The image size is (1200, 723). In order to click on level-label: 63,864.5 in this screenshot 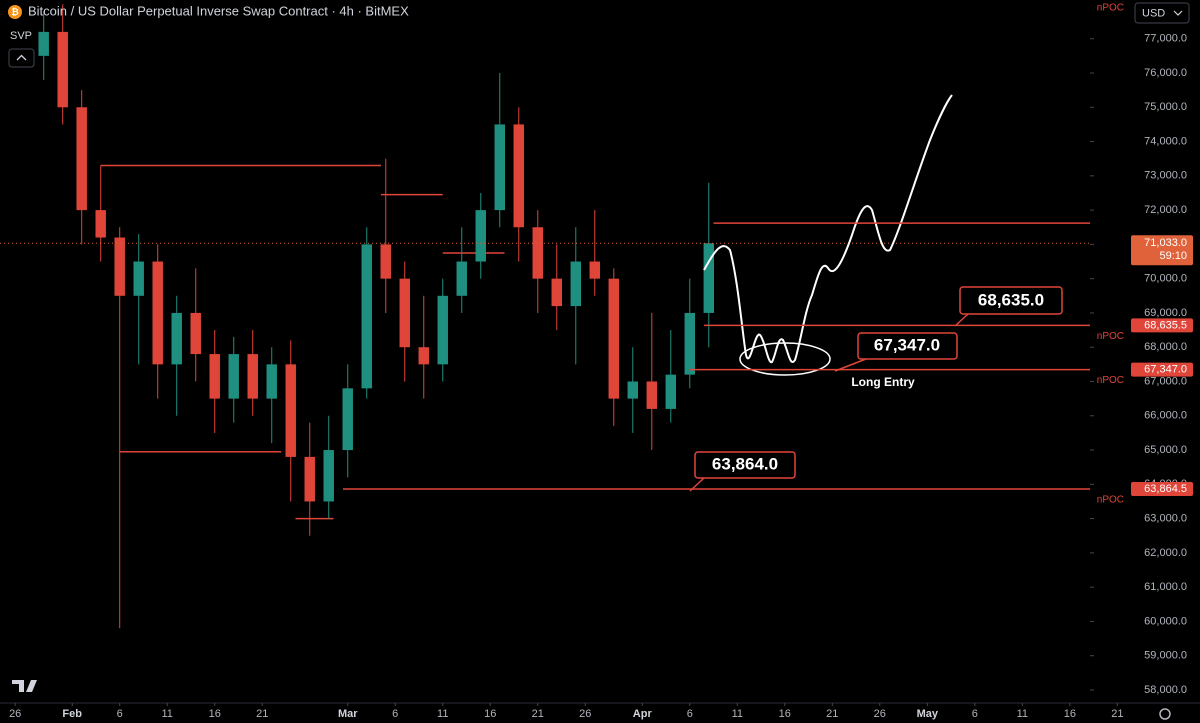, I will do `click(1165, 489)`.